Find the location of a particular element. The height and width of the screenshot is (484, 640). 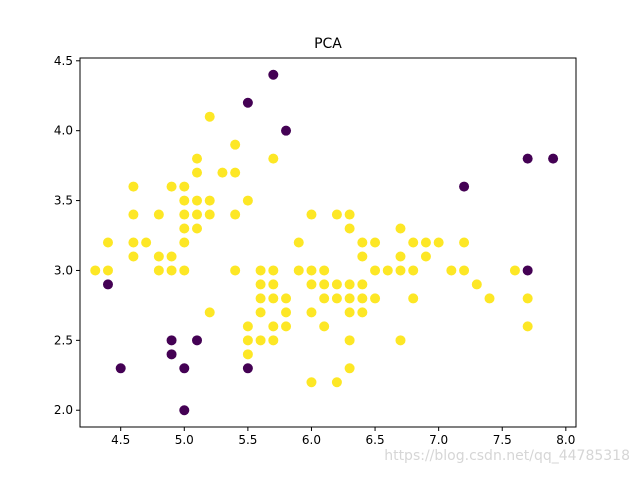

y-tick-label: 2.0 is located at coordinates (63, 410).